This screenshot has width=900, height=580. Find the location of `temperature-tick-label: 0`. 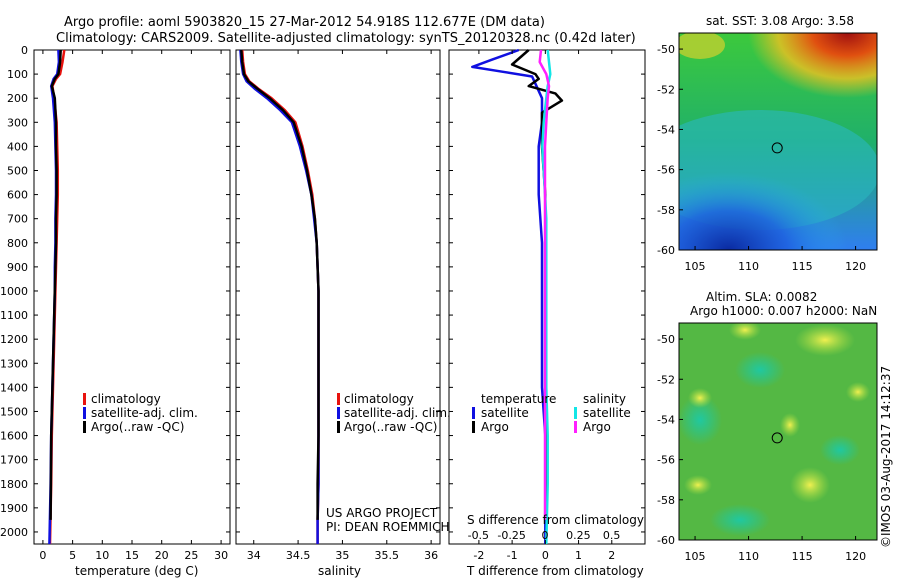

temperature-tick-label: 0 is located at coordinates (42, 555).